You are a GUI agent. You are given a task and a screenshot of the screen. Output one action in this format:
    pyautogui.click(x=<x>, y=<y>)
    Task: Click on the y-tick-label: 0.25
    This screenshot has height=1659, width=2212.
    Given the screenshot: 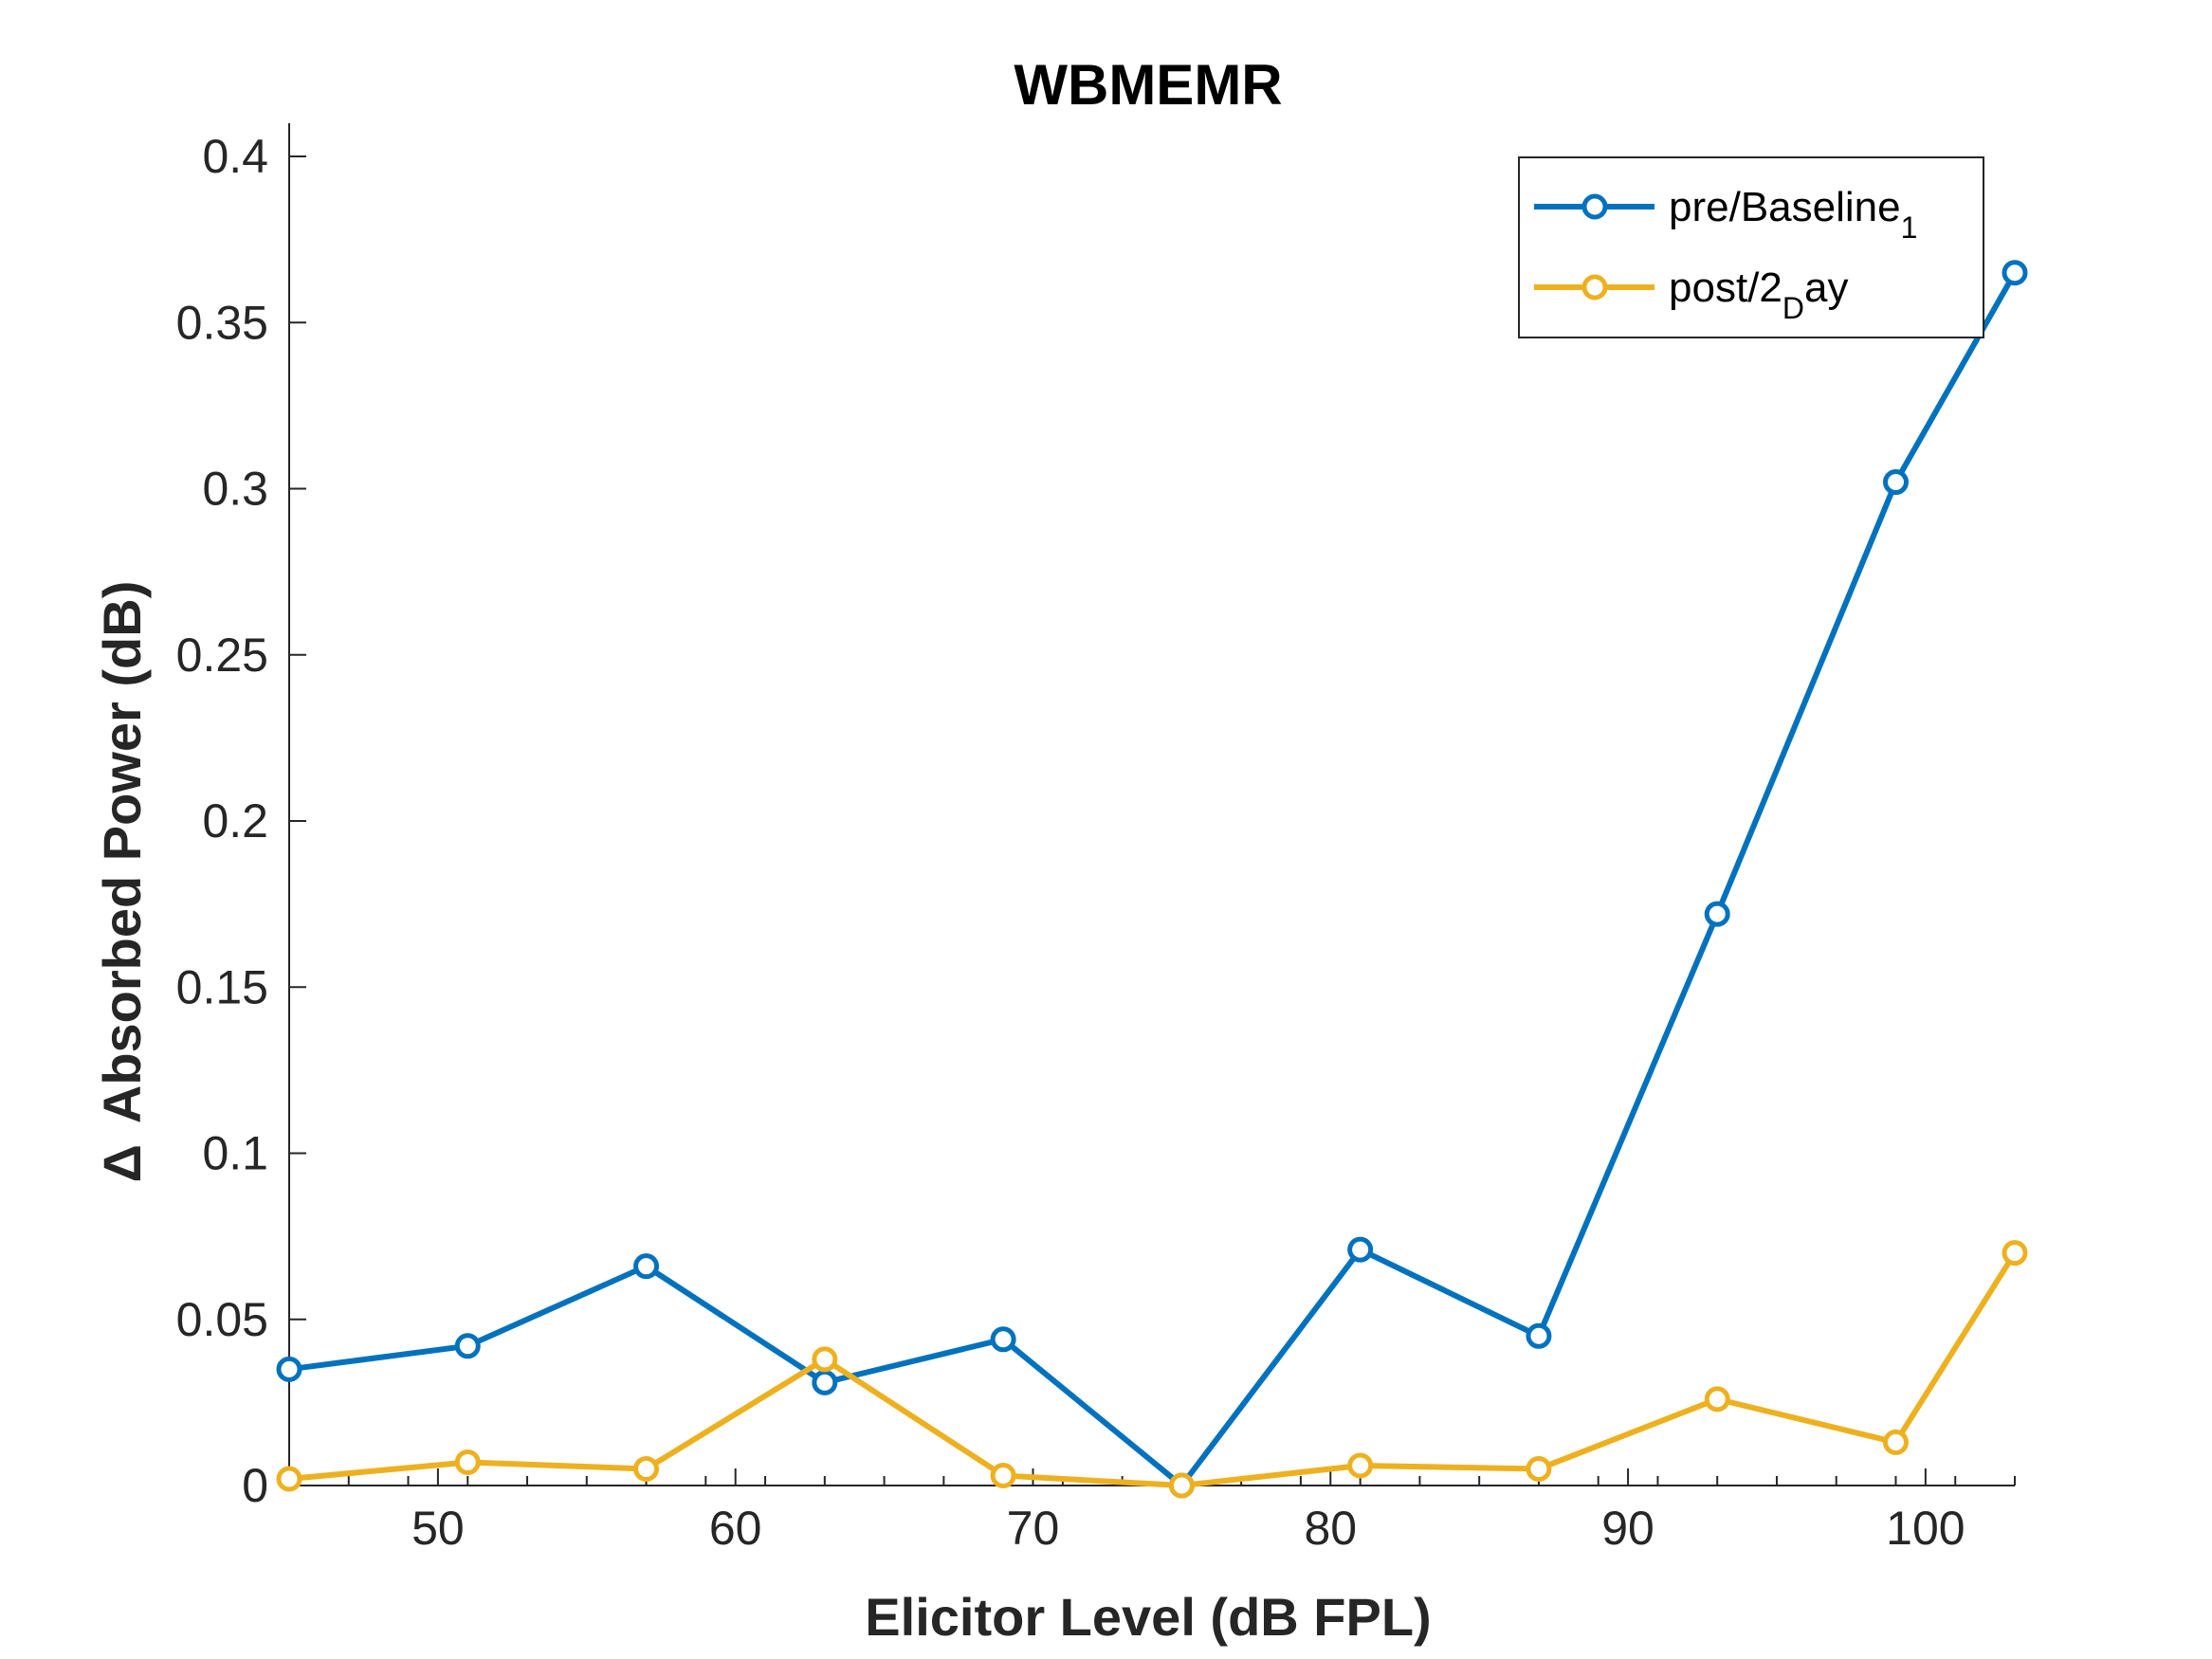 What is the action you would take?
    pyautogui.click(x=222, y=655)
    